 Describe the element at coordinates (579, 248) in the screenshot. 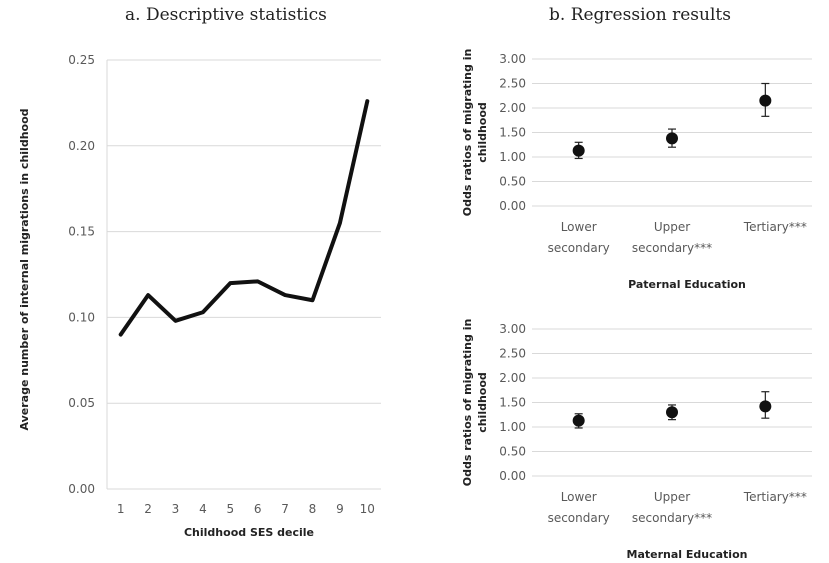

I see `b1-category-label-line2: secondary` at that location.